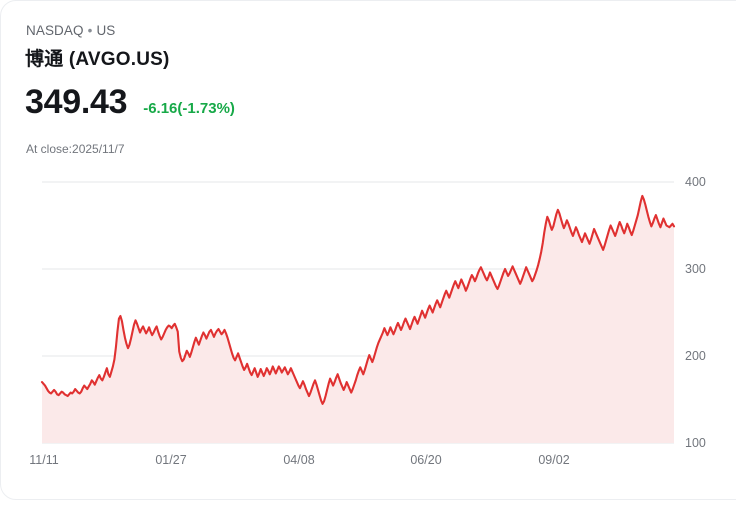 This screenshot has width=736, height=513. What do you see at coordinates (171, 460) in the screenshot?
I see `x-axis-tick-label: 01/27` at bounding box center [171, 460].